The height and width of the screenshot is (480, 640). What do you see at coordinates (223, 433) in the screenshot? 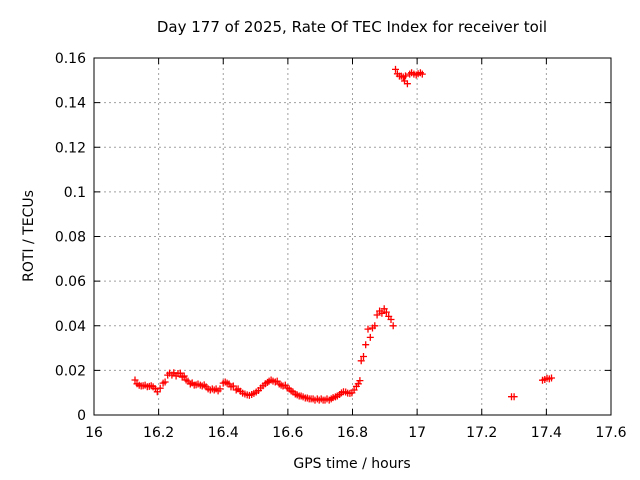
I see `x-tick-label: 16.4` at bounding box center [223, 433].